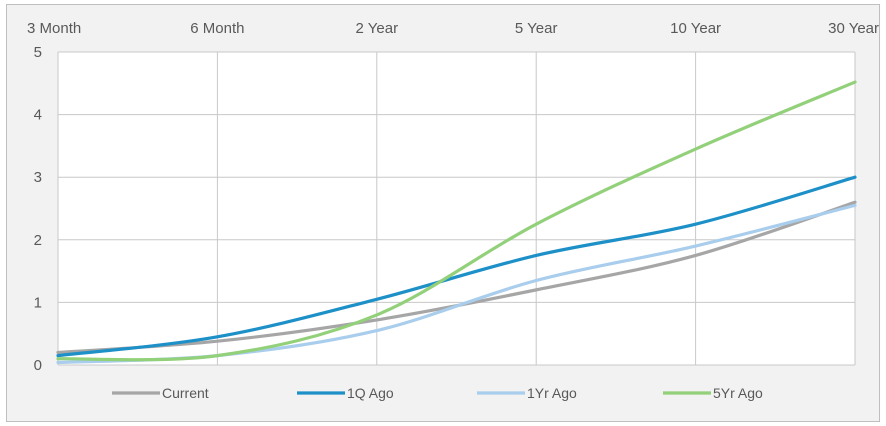 The width and height of the screenshot is (886, 426). What do you see at coordinates (437, 393) in the screenshot?
I see `legend: Current 1Q Ago 1Yr Ago 5Yr Ago` at bounding box center [437, 393].